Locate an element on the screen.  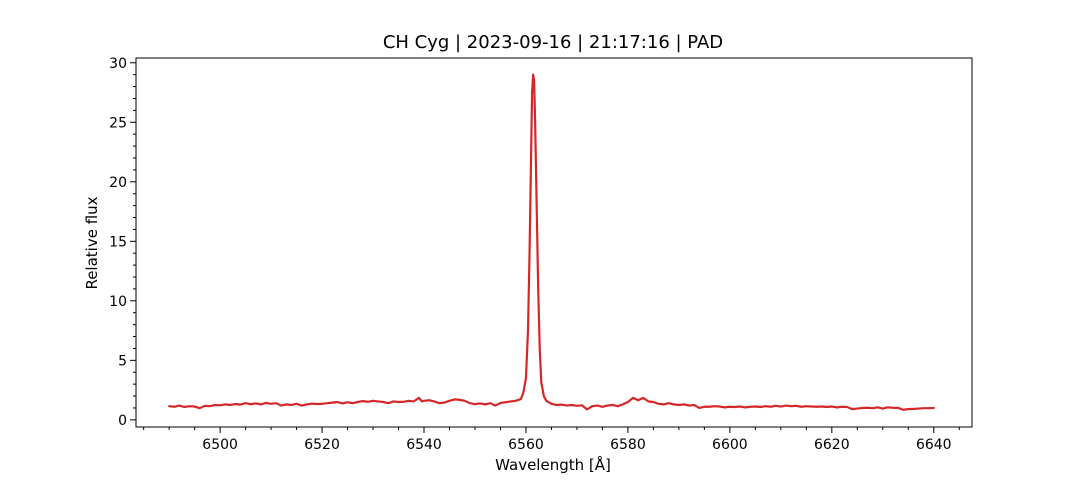
x-tick-label: 6600 is located at coordinates (730, 445).